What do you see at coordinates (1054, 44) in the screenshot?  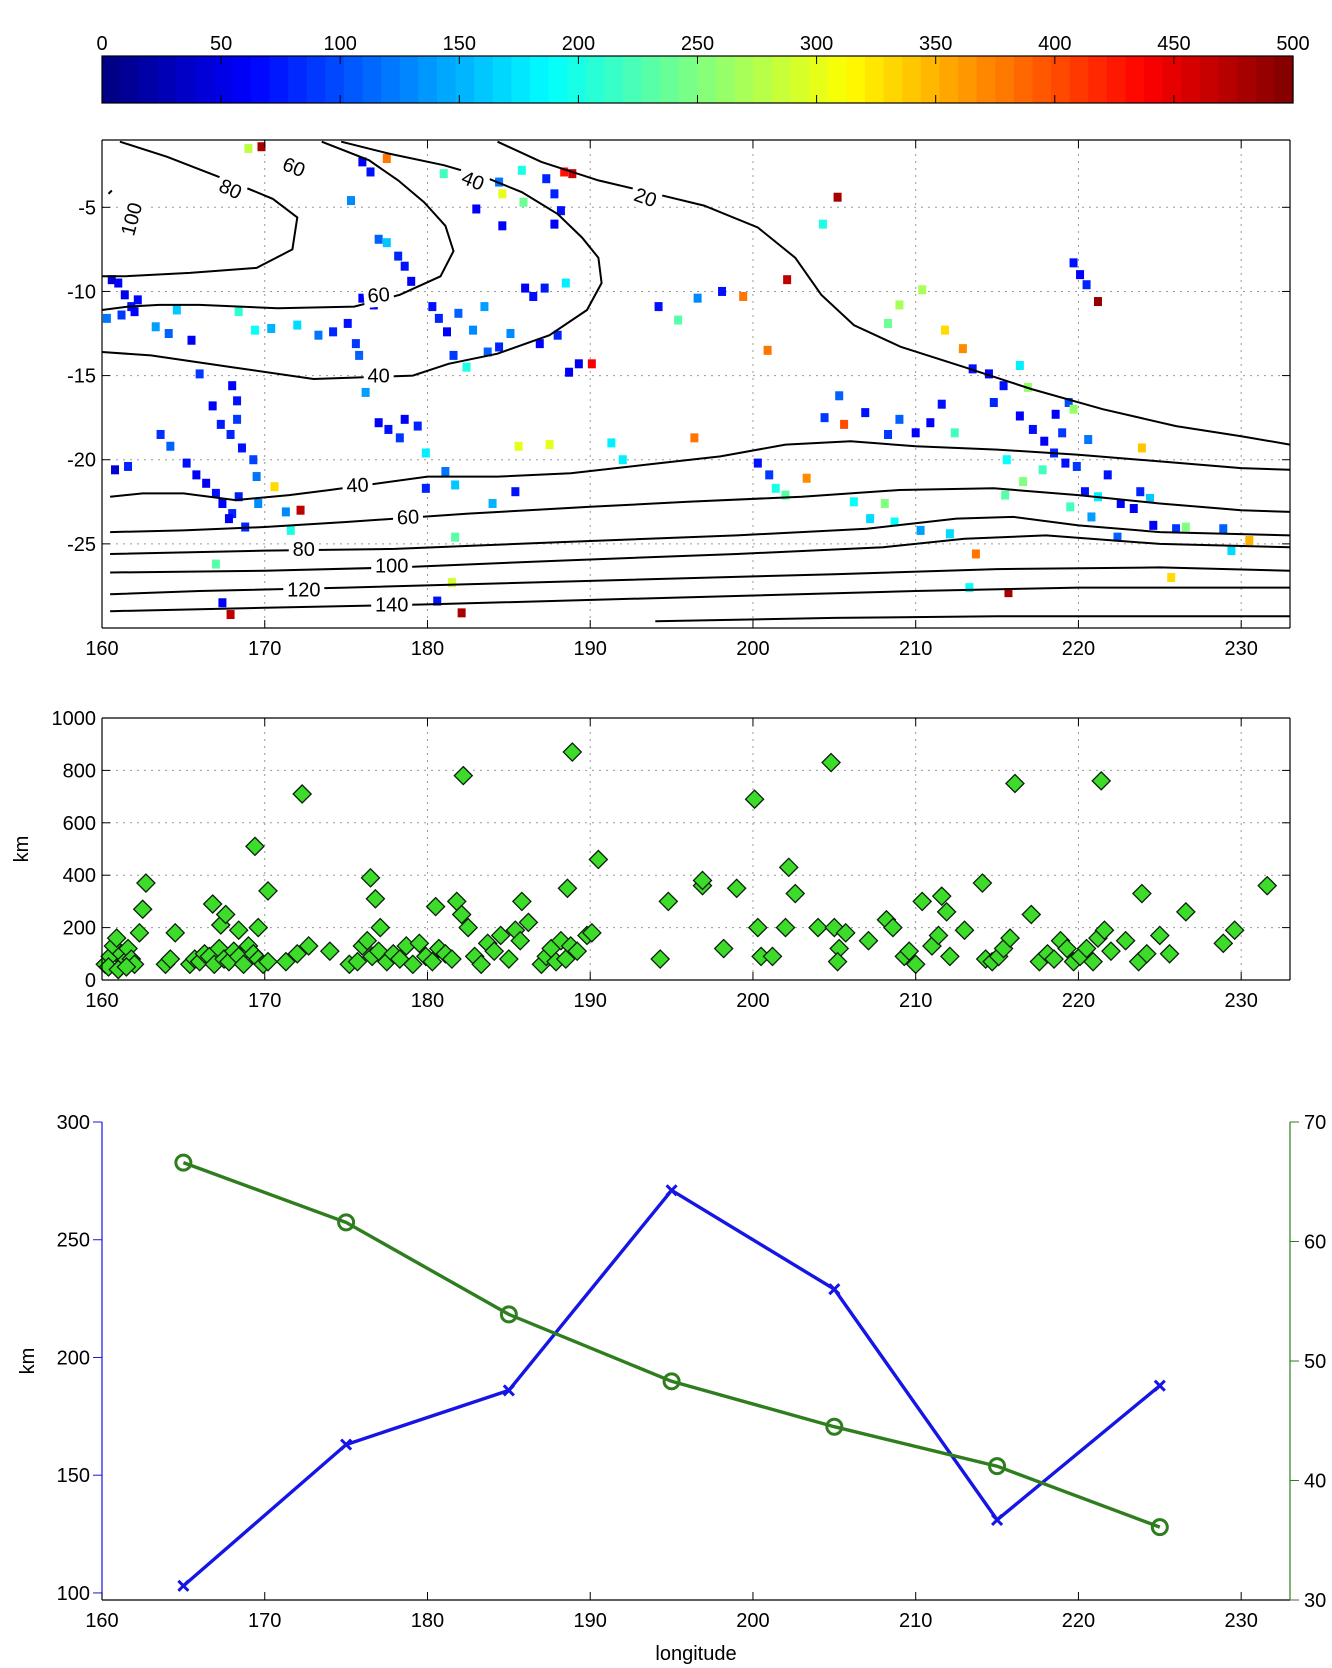 I see `colorbar-tick-label: 400` at bounding box center [1054, 44].